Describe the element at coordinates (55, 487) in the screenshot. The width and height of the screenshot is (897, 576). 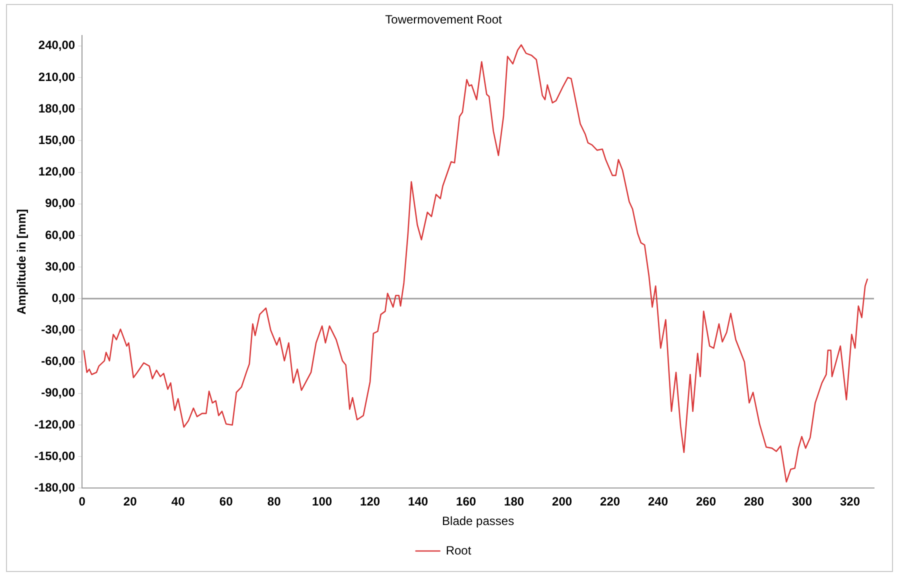
I see `y-tick-label: -180,00` at that location.